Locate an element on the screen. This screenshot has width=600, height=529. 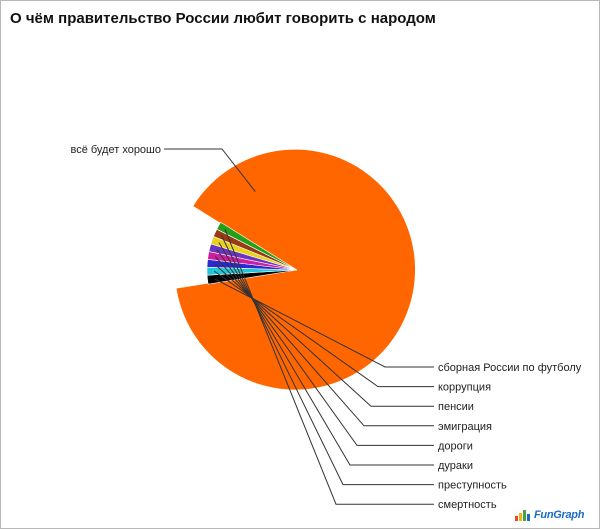
slice-label-3: пенсии is located at coordinates (456, 407).